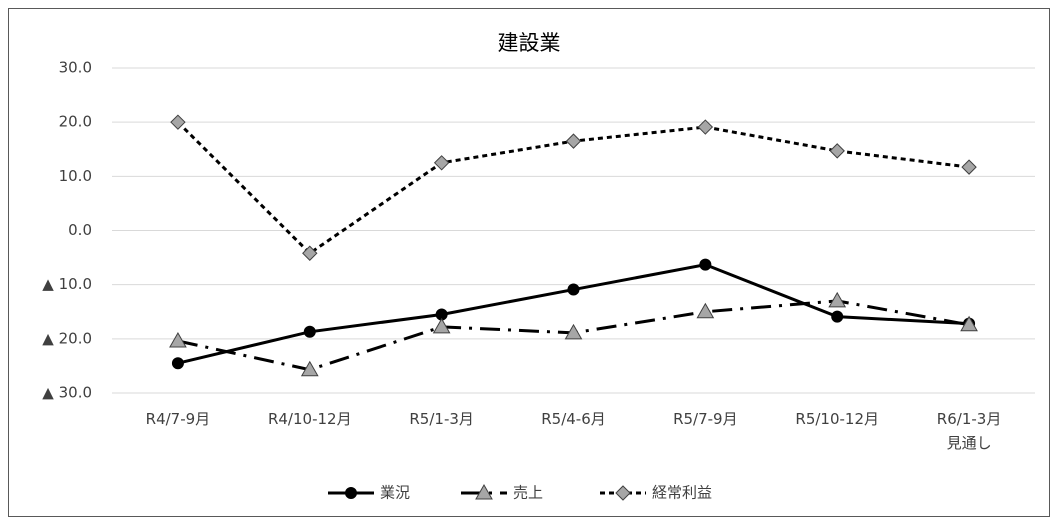 The height and width of the screenshot is (524, 1059). I want to click on legend-item: 売上, so click(502, 493).